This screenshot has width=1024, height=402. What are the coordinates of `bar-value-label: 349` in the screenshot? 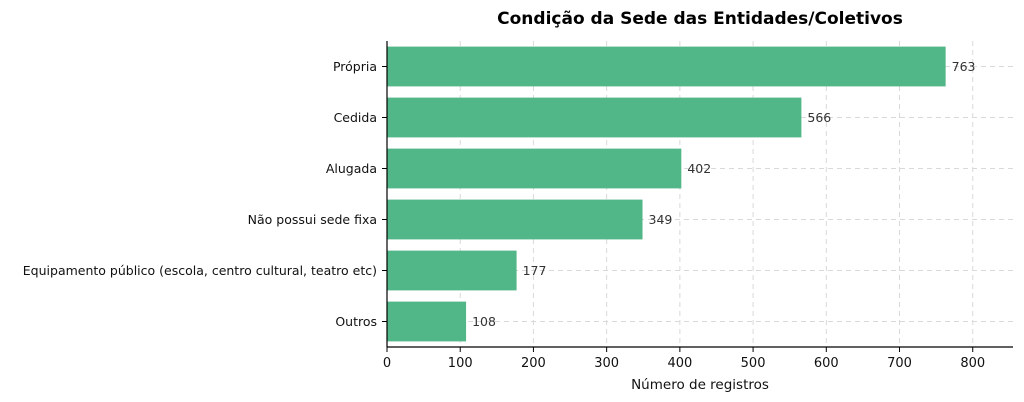 It's located at (661, 219).